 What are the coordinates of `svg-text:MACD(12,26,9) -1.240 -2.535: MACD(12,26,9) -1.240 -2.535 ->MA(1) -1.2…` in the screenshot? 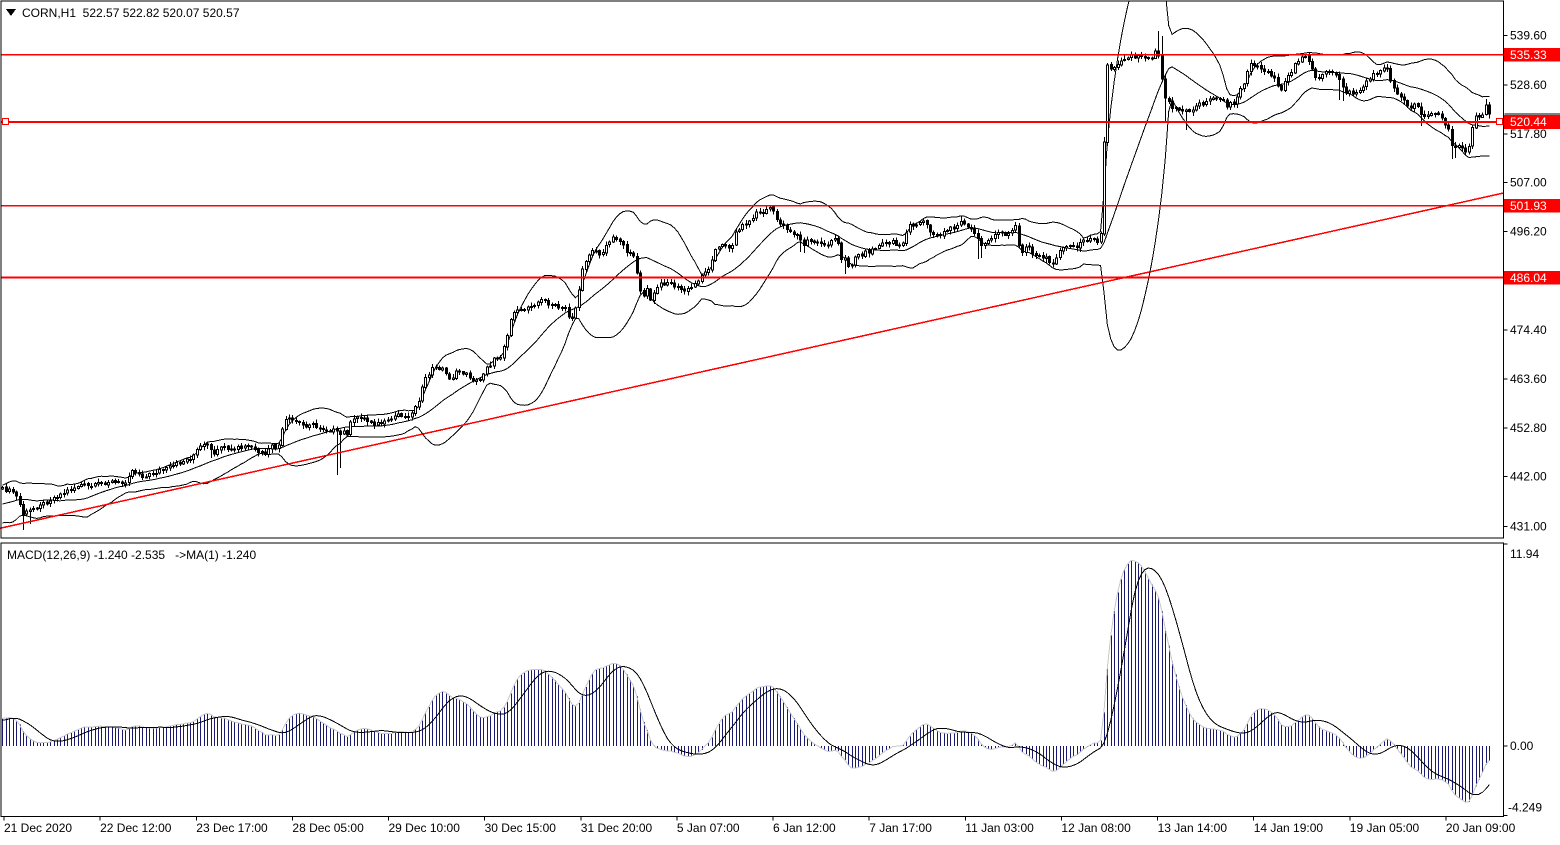 It's located at (131, 555).